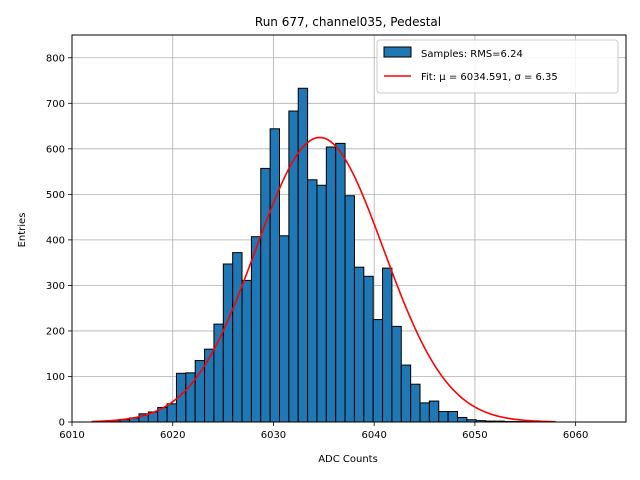  I want to click on y-tick-label: 500, so click(55, 195).